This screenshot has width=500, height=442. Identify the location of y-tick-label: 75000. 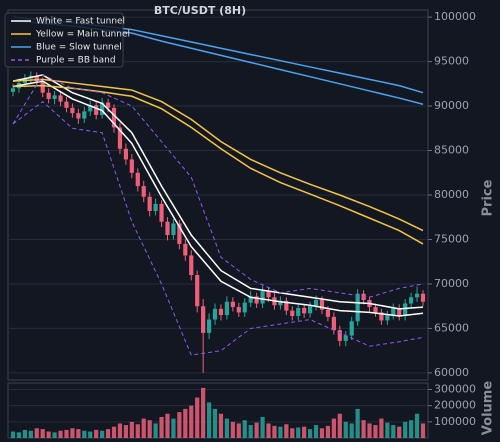
(451, 238).